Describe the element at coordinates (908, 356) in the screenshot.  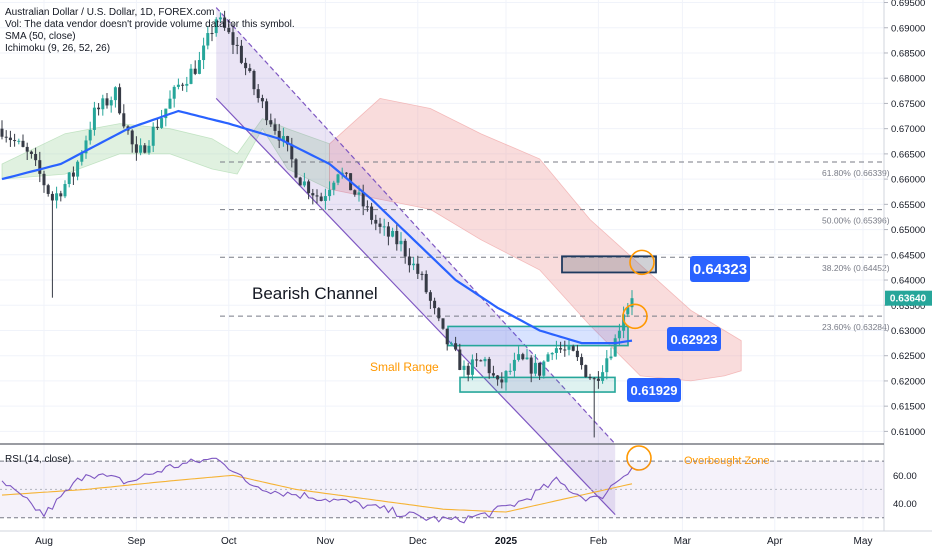
I see `y-tick-label: 0.62500` at that location.